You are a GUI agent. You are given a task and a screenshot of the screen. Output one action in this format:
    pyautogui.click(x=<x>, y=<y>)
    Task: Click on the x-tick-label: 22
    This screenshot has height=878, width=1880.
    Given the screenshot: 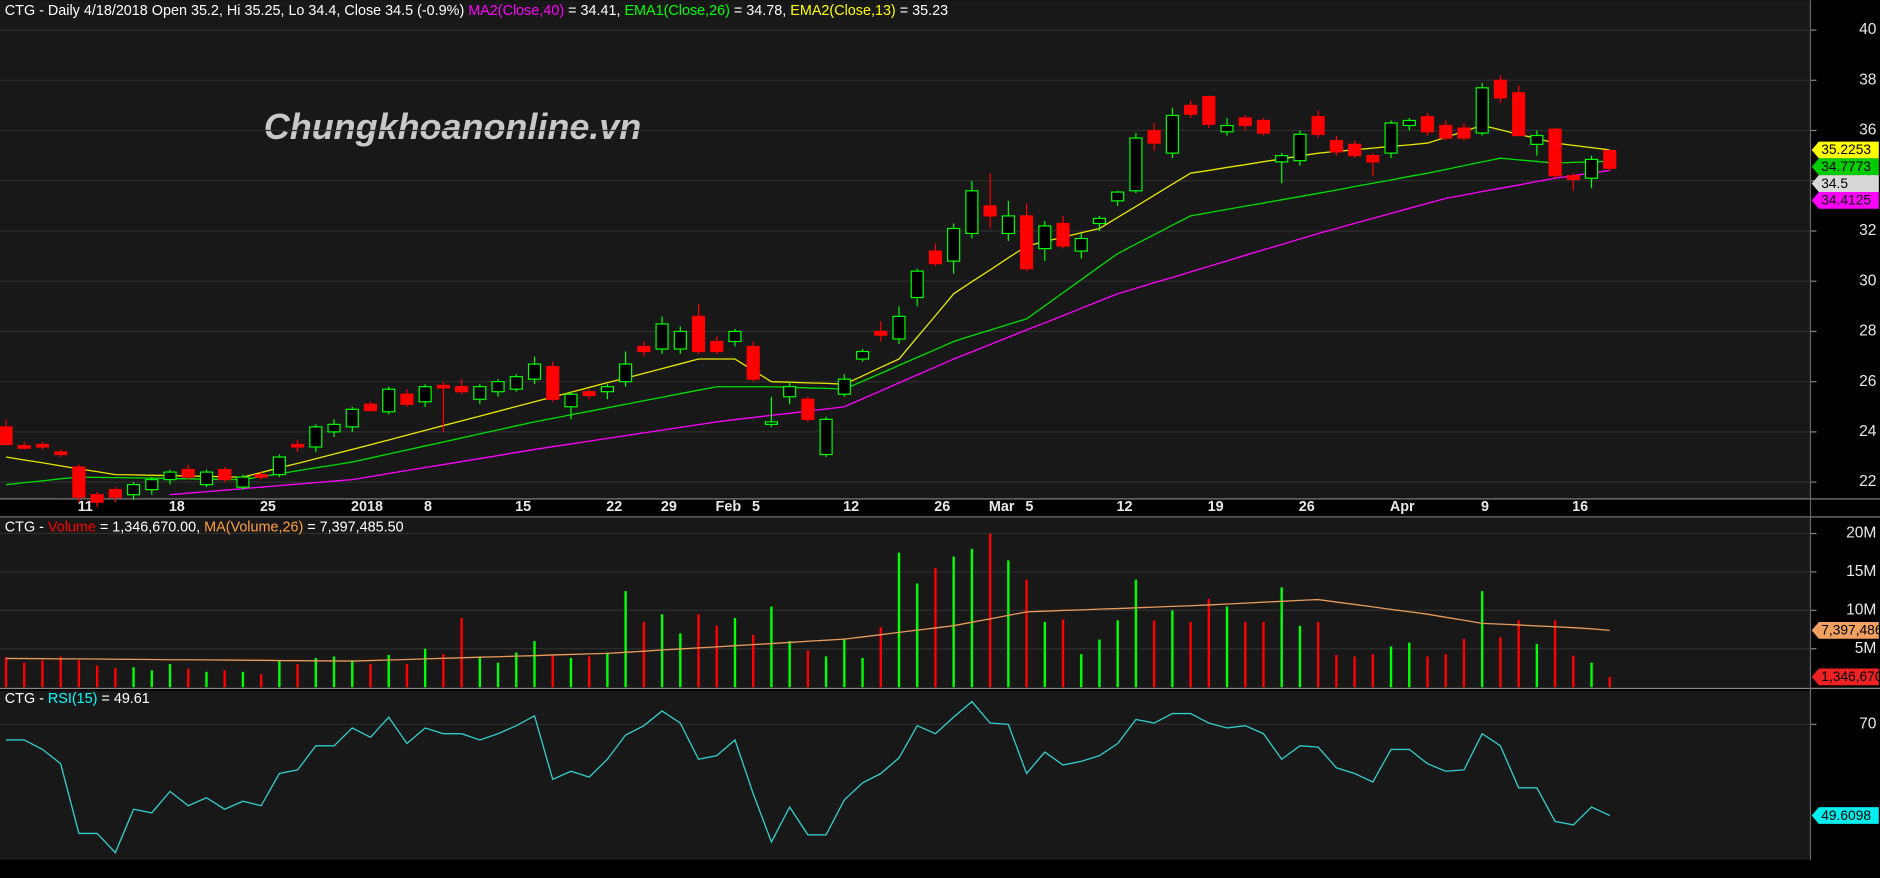 What is the action you would take?
    pyautogui.click(x=614, y=507)
    